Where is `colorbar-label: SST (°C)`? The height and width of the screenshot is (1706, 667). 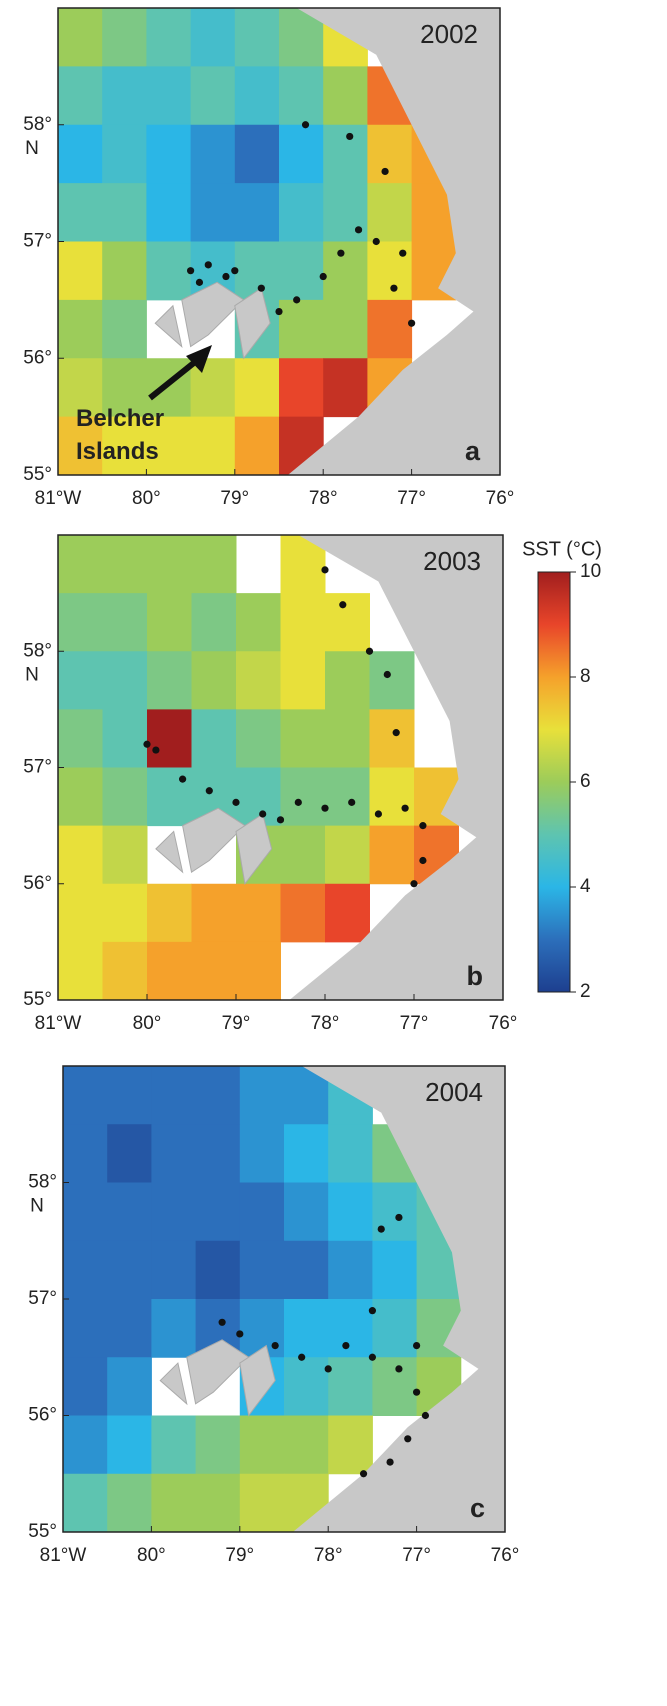 colorbar-label: SST (°C) is located at coordinates (562, 549).